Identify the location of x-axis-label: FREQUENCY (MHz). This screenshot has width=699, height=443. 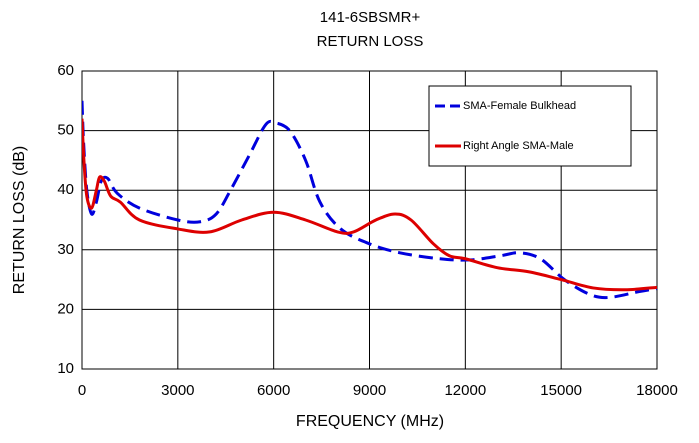
(370, 421).